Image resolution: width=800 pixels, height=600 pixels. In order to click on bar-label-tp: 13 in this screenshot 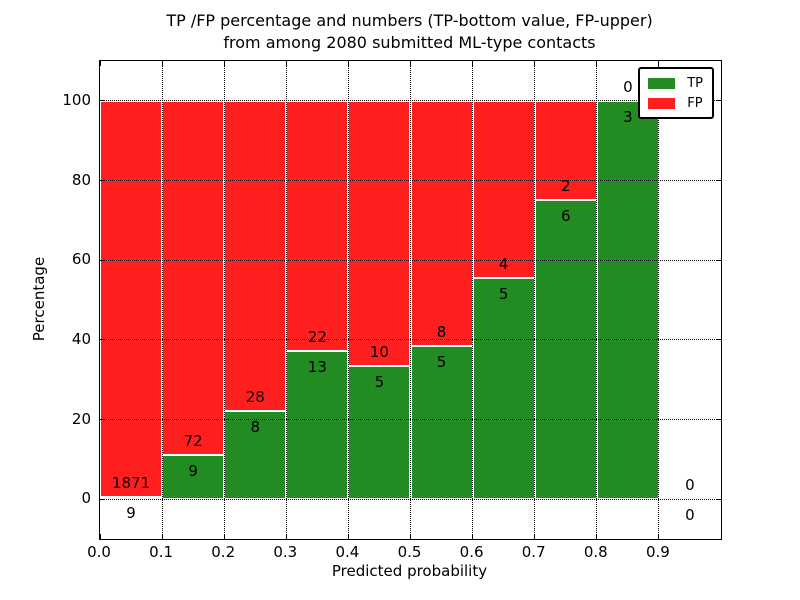, I will do `click(317, 367)`.